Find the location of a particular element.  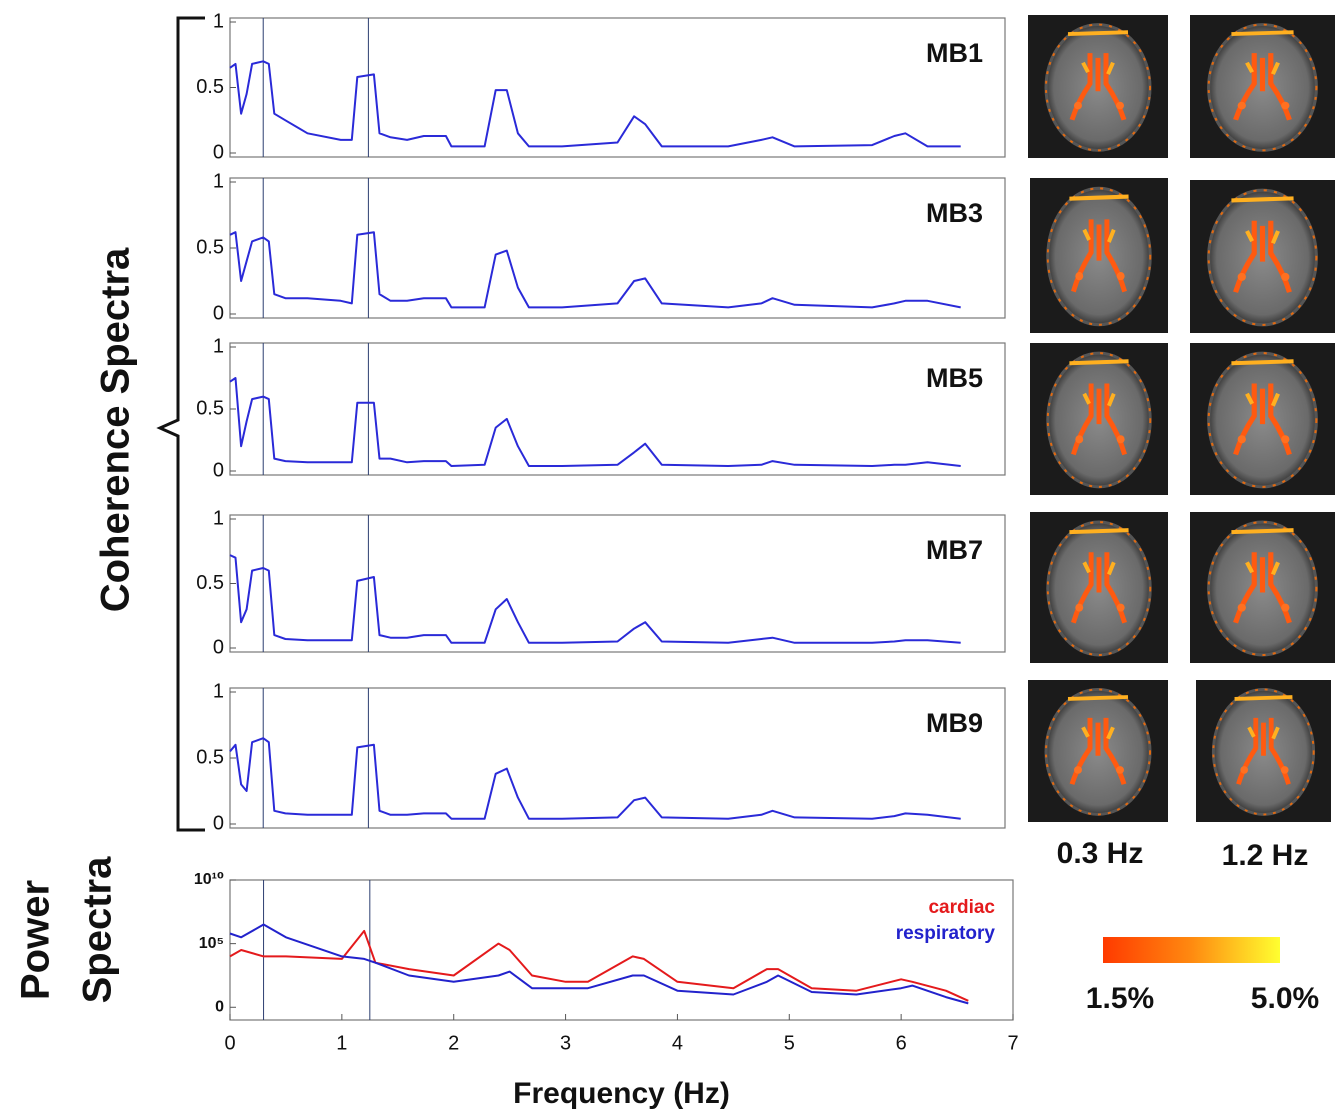

colorbar-label: 1.5% is located at coordinates (1120, 998).